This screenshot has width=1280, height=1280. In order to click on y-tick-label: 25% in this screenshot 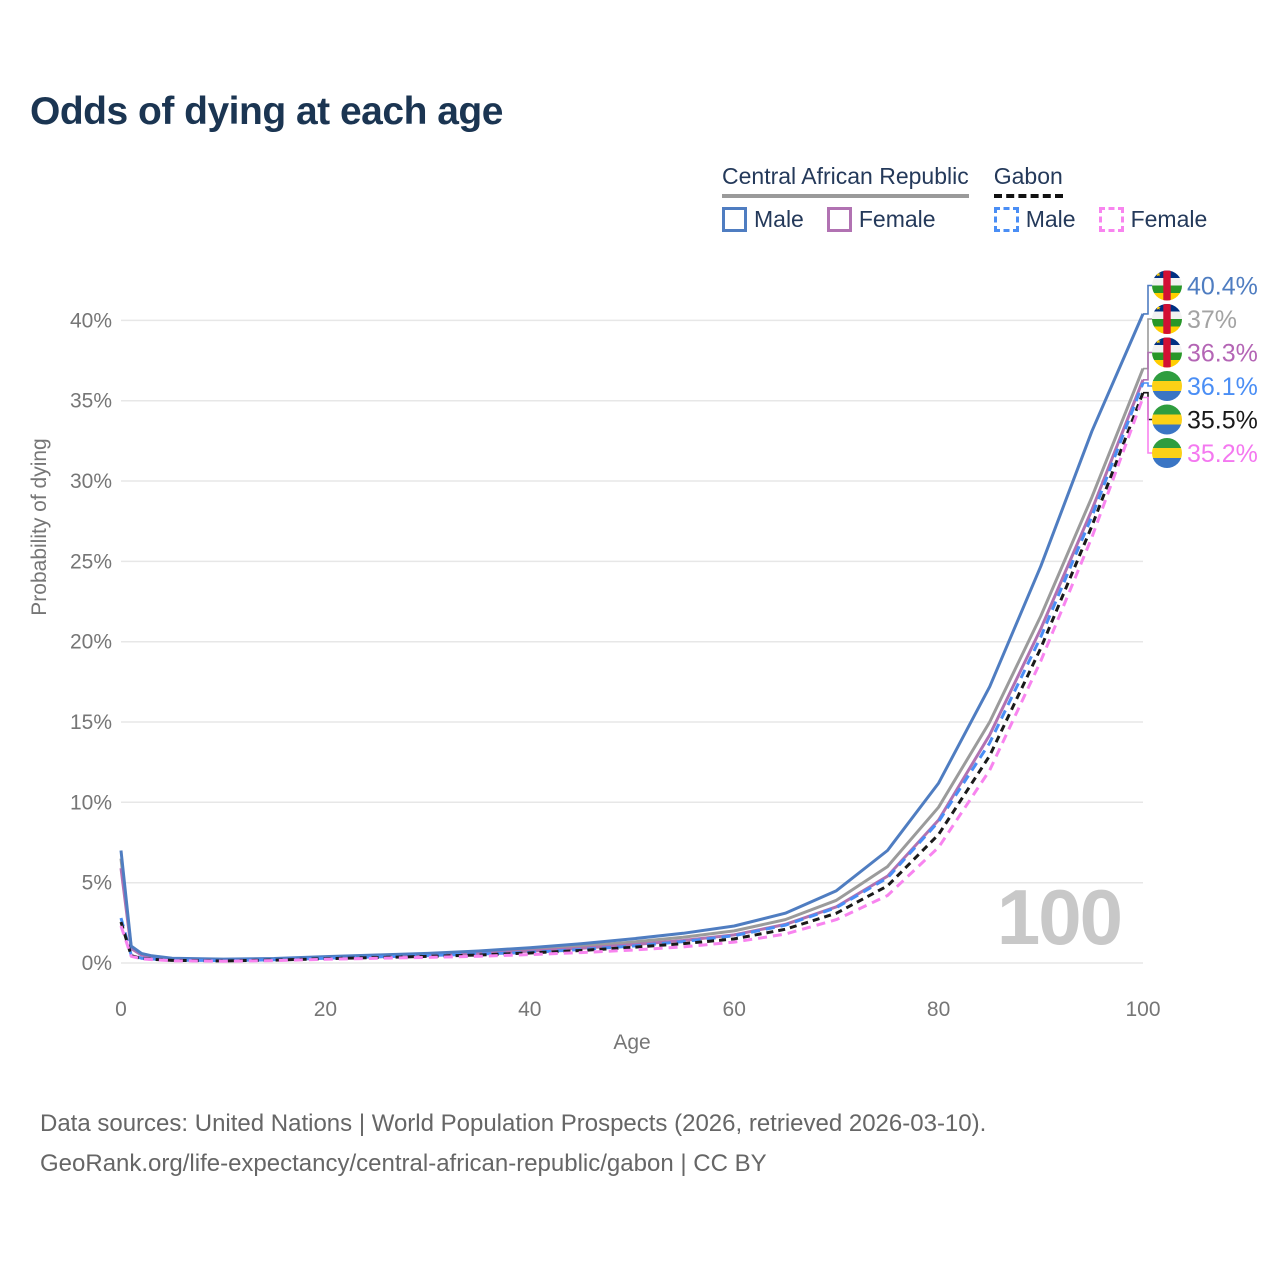, I will do `click(91, 561)`.